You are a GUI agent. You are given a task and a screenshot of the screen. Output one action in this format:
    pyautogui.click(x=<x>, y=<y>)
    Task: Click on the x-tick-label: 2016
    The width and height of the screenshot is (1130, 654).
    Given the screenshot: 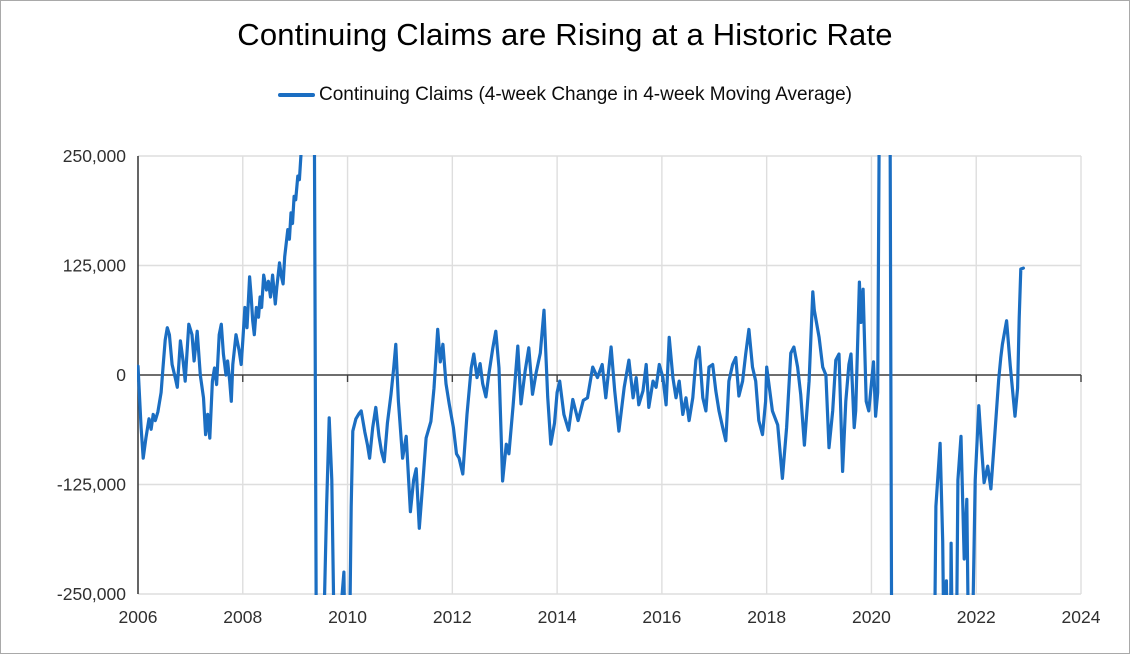 What is the action you would take?
    pyautogui.click(x=661, y=617)
    